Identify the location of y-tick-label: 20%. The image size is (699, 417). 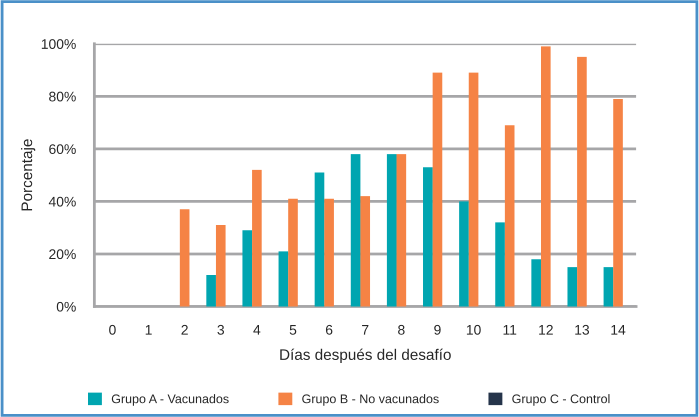
(62, 254).